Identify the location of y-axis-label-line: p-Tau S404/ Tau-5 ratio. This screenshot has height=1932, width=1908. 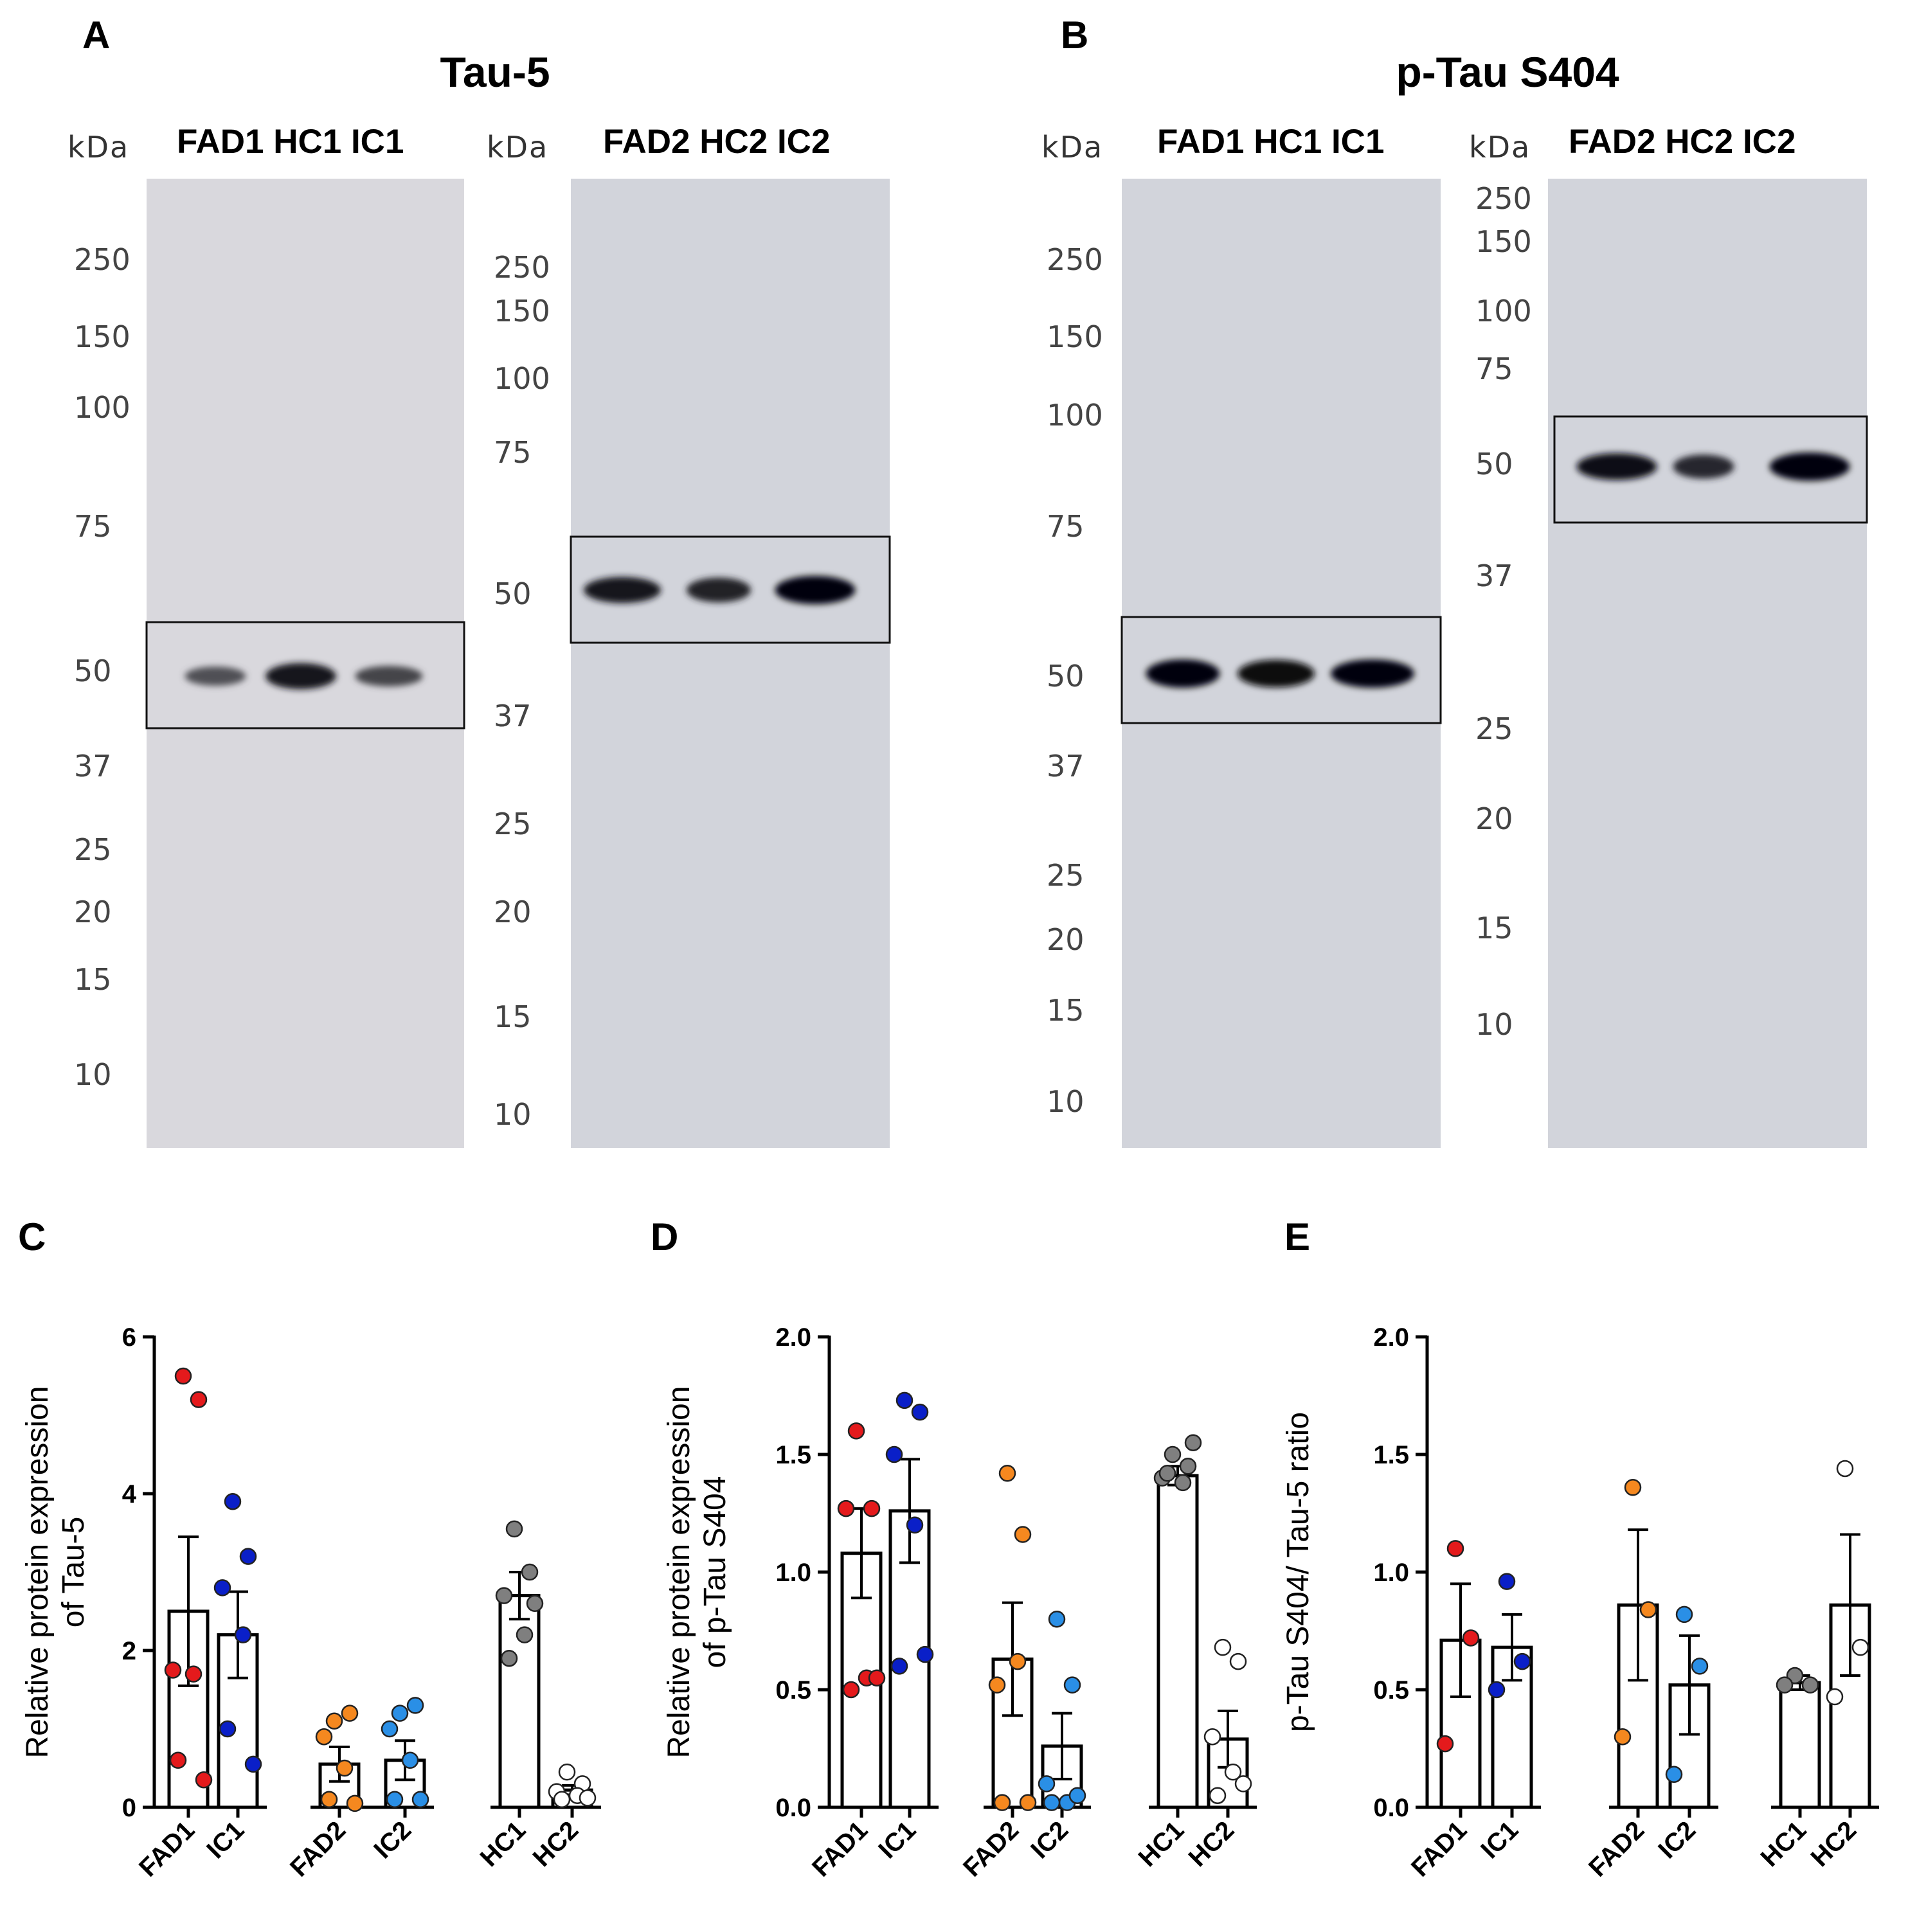
(1298, 1572).